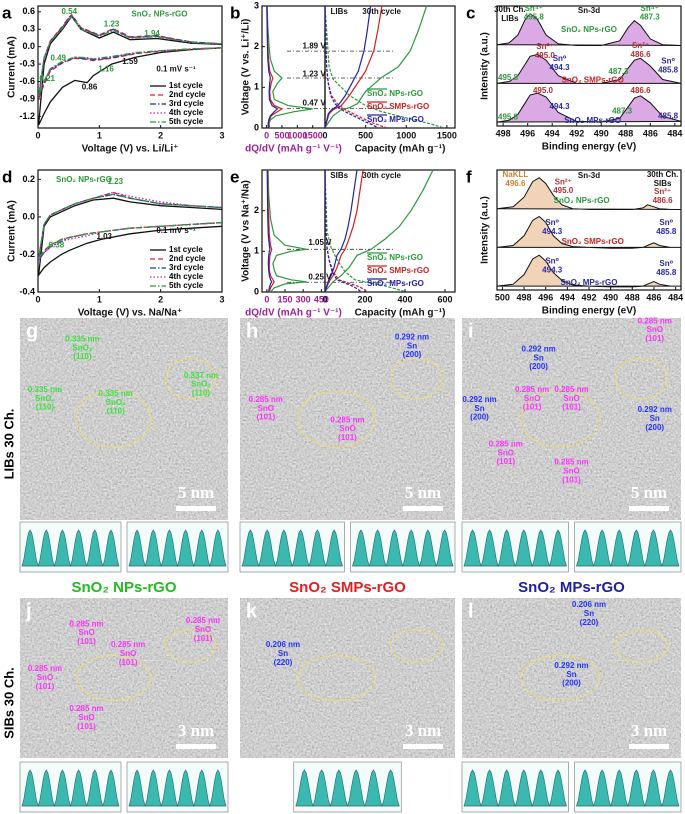 Image resolution: width=685 pixels, height=814 pixels. Describe the element at coordinates (364, 299) in the screenshot. I see `x-tick-label: 200` at that location.